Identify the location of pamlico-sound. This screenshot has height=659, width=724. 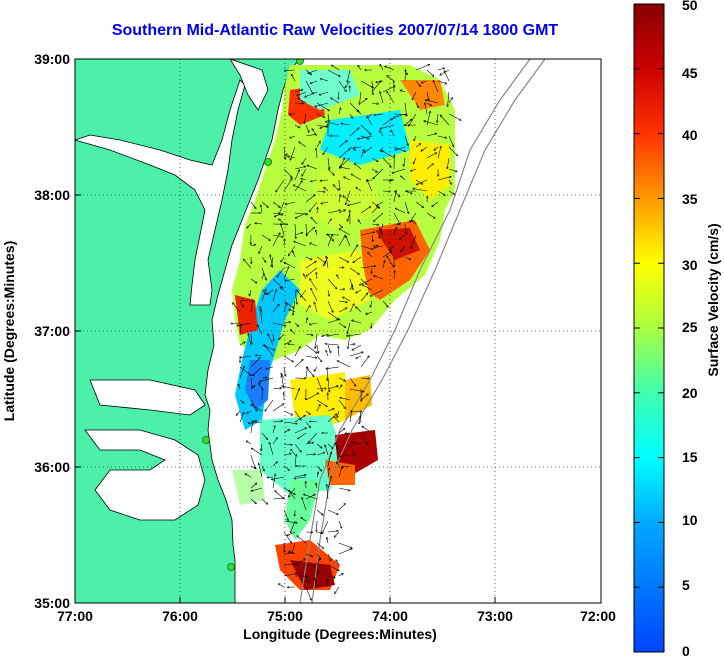
(145, 475).